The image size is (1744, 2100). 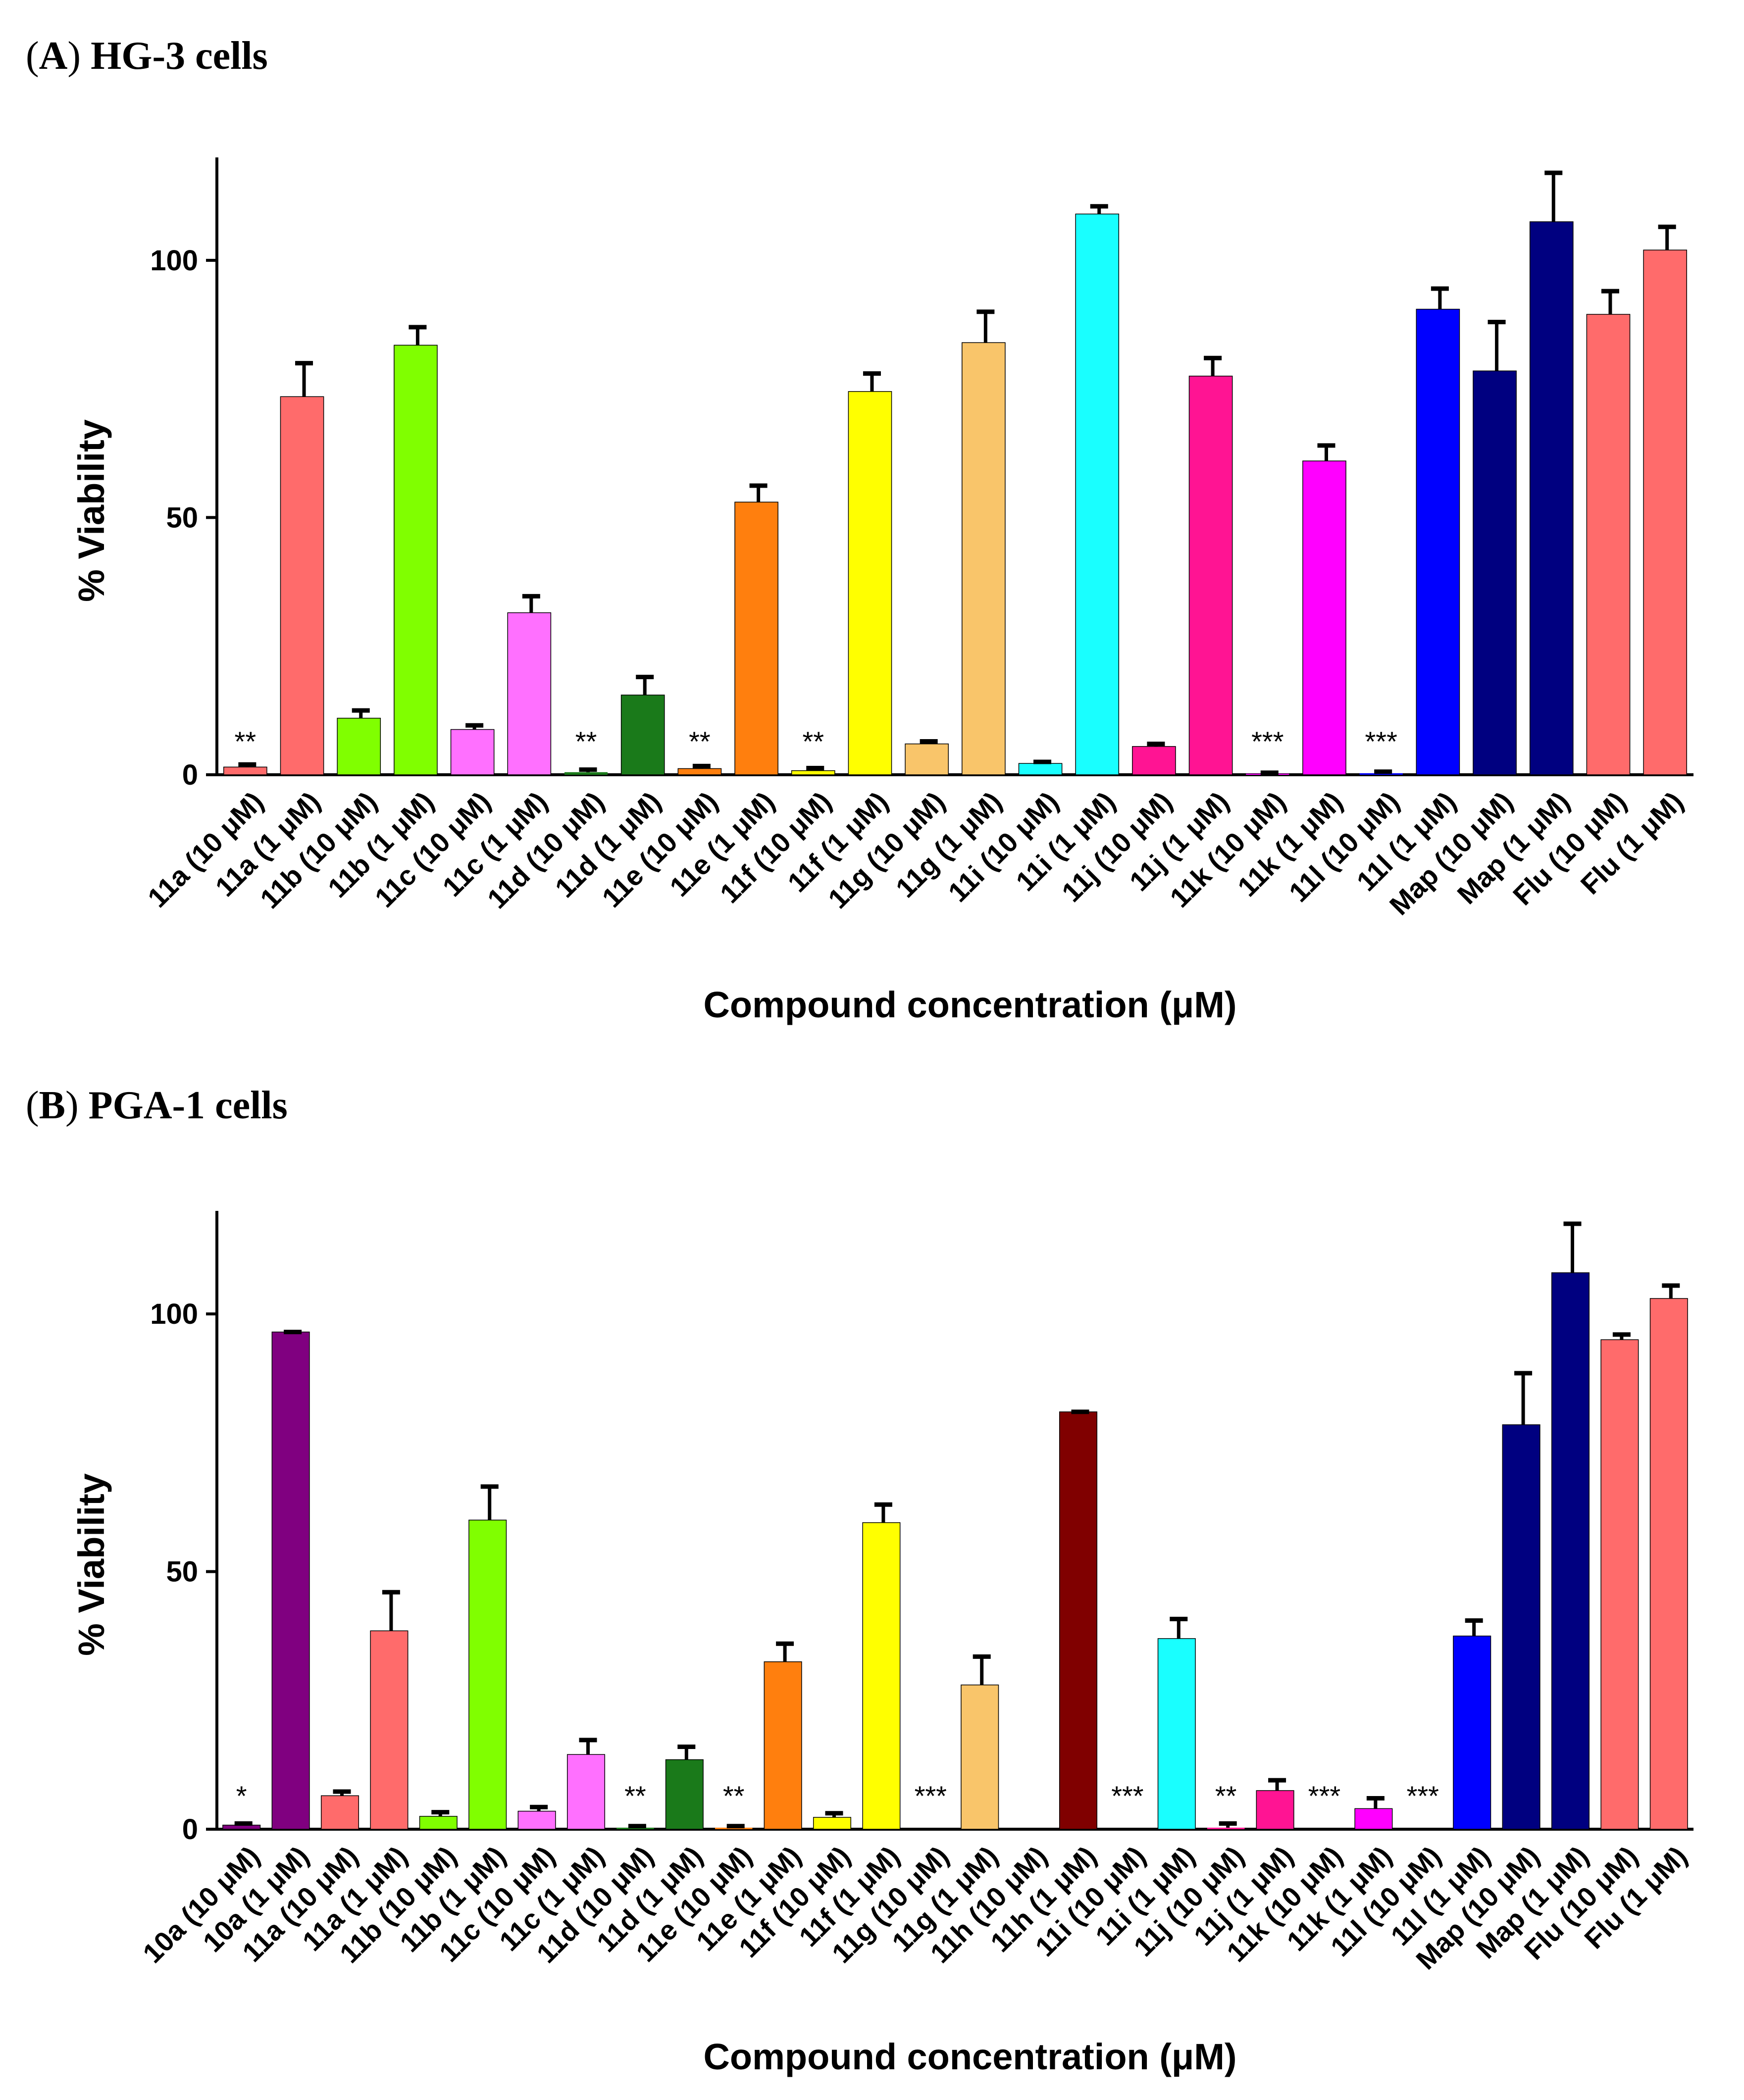 I want to click on panel-b-y-axis-title: % Viability, so click(x=92, y=1564).